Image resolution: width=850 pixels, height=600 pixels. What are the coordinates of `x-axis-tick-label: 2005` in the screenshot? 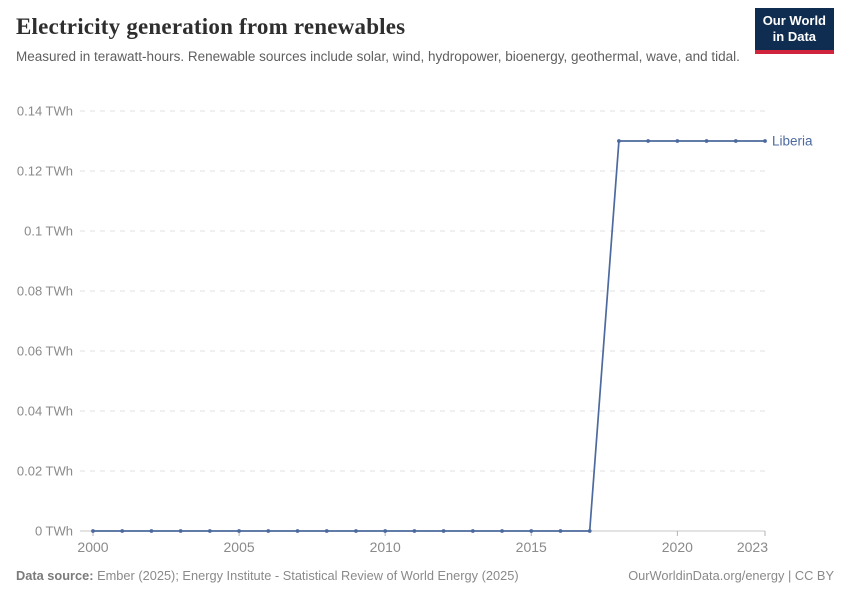 It's located at (239, 547).